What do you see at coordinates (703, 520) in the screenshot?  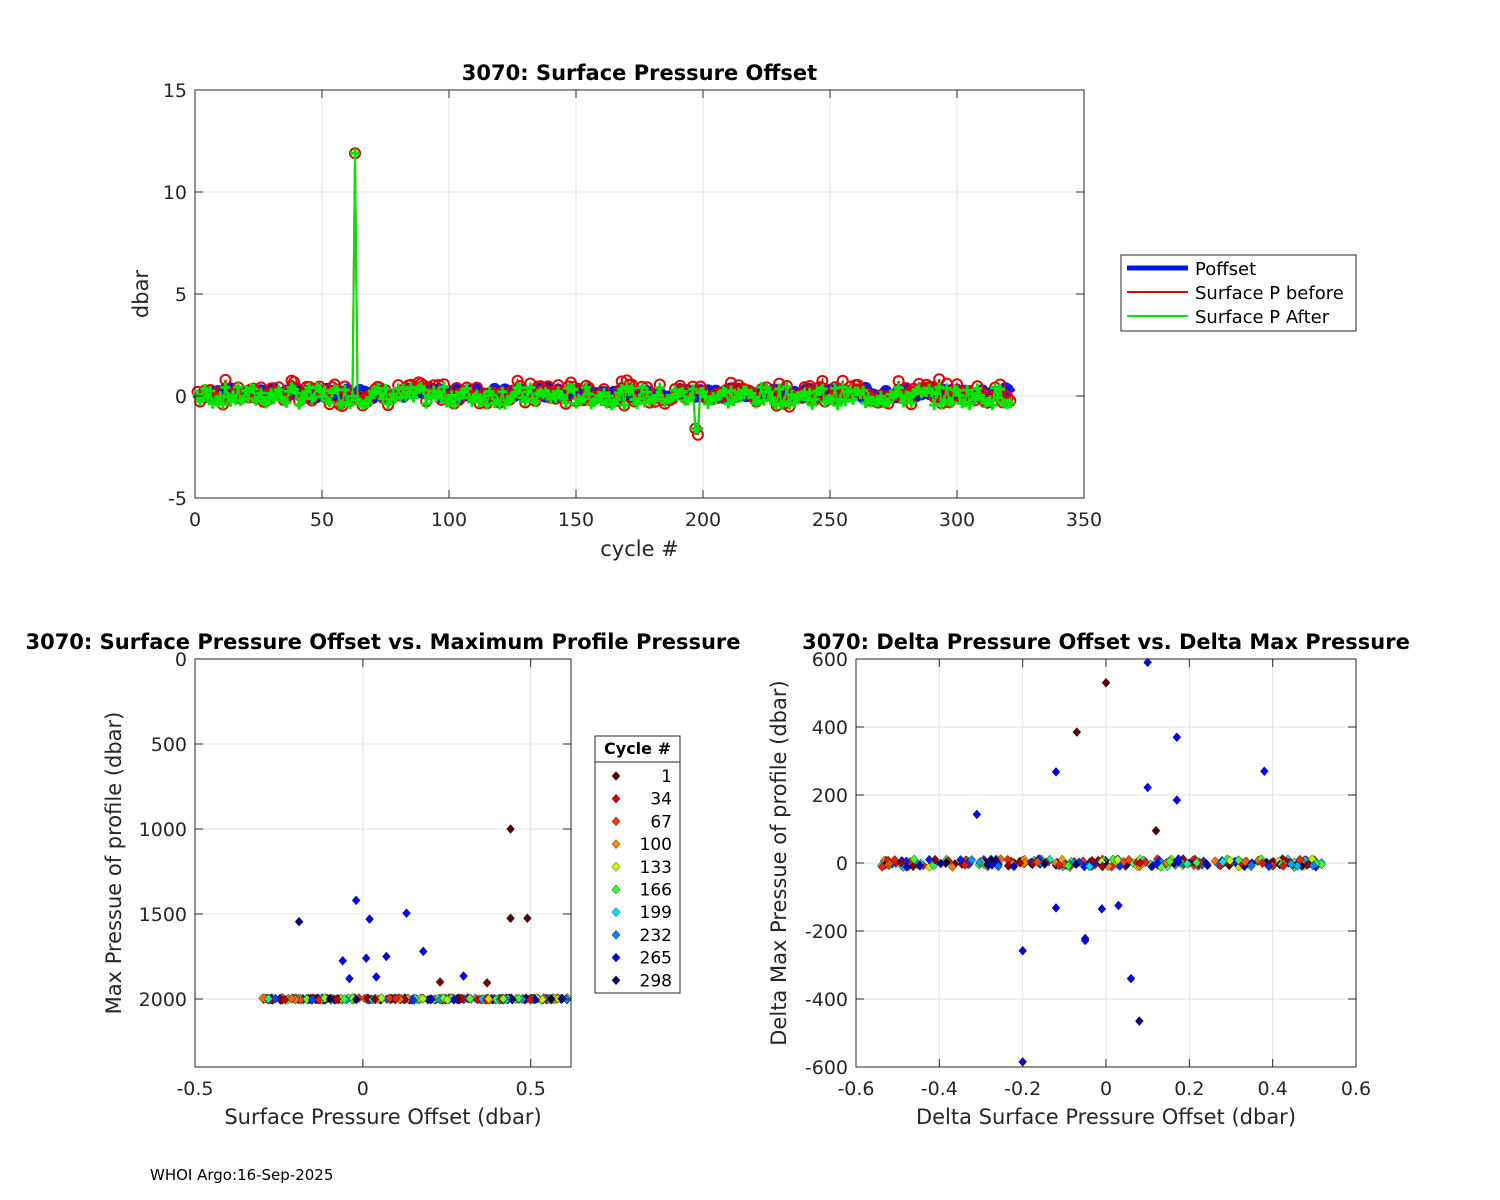 I see `top-xtick-label: 200` at bounding box center [703, 520].